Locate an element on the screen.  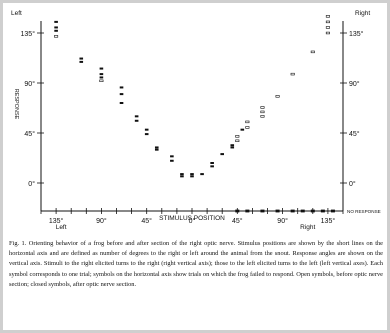
y-right-tick-label: 90° is located at coordinates (354, 84).